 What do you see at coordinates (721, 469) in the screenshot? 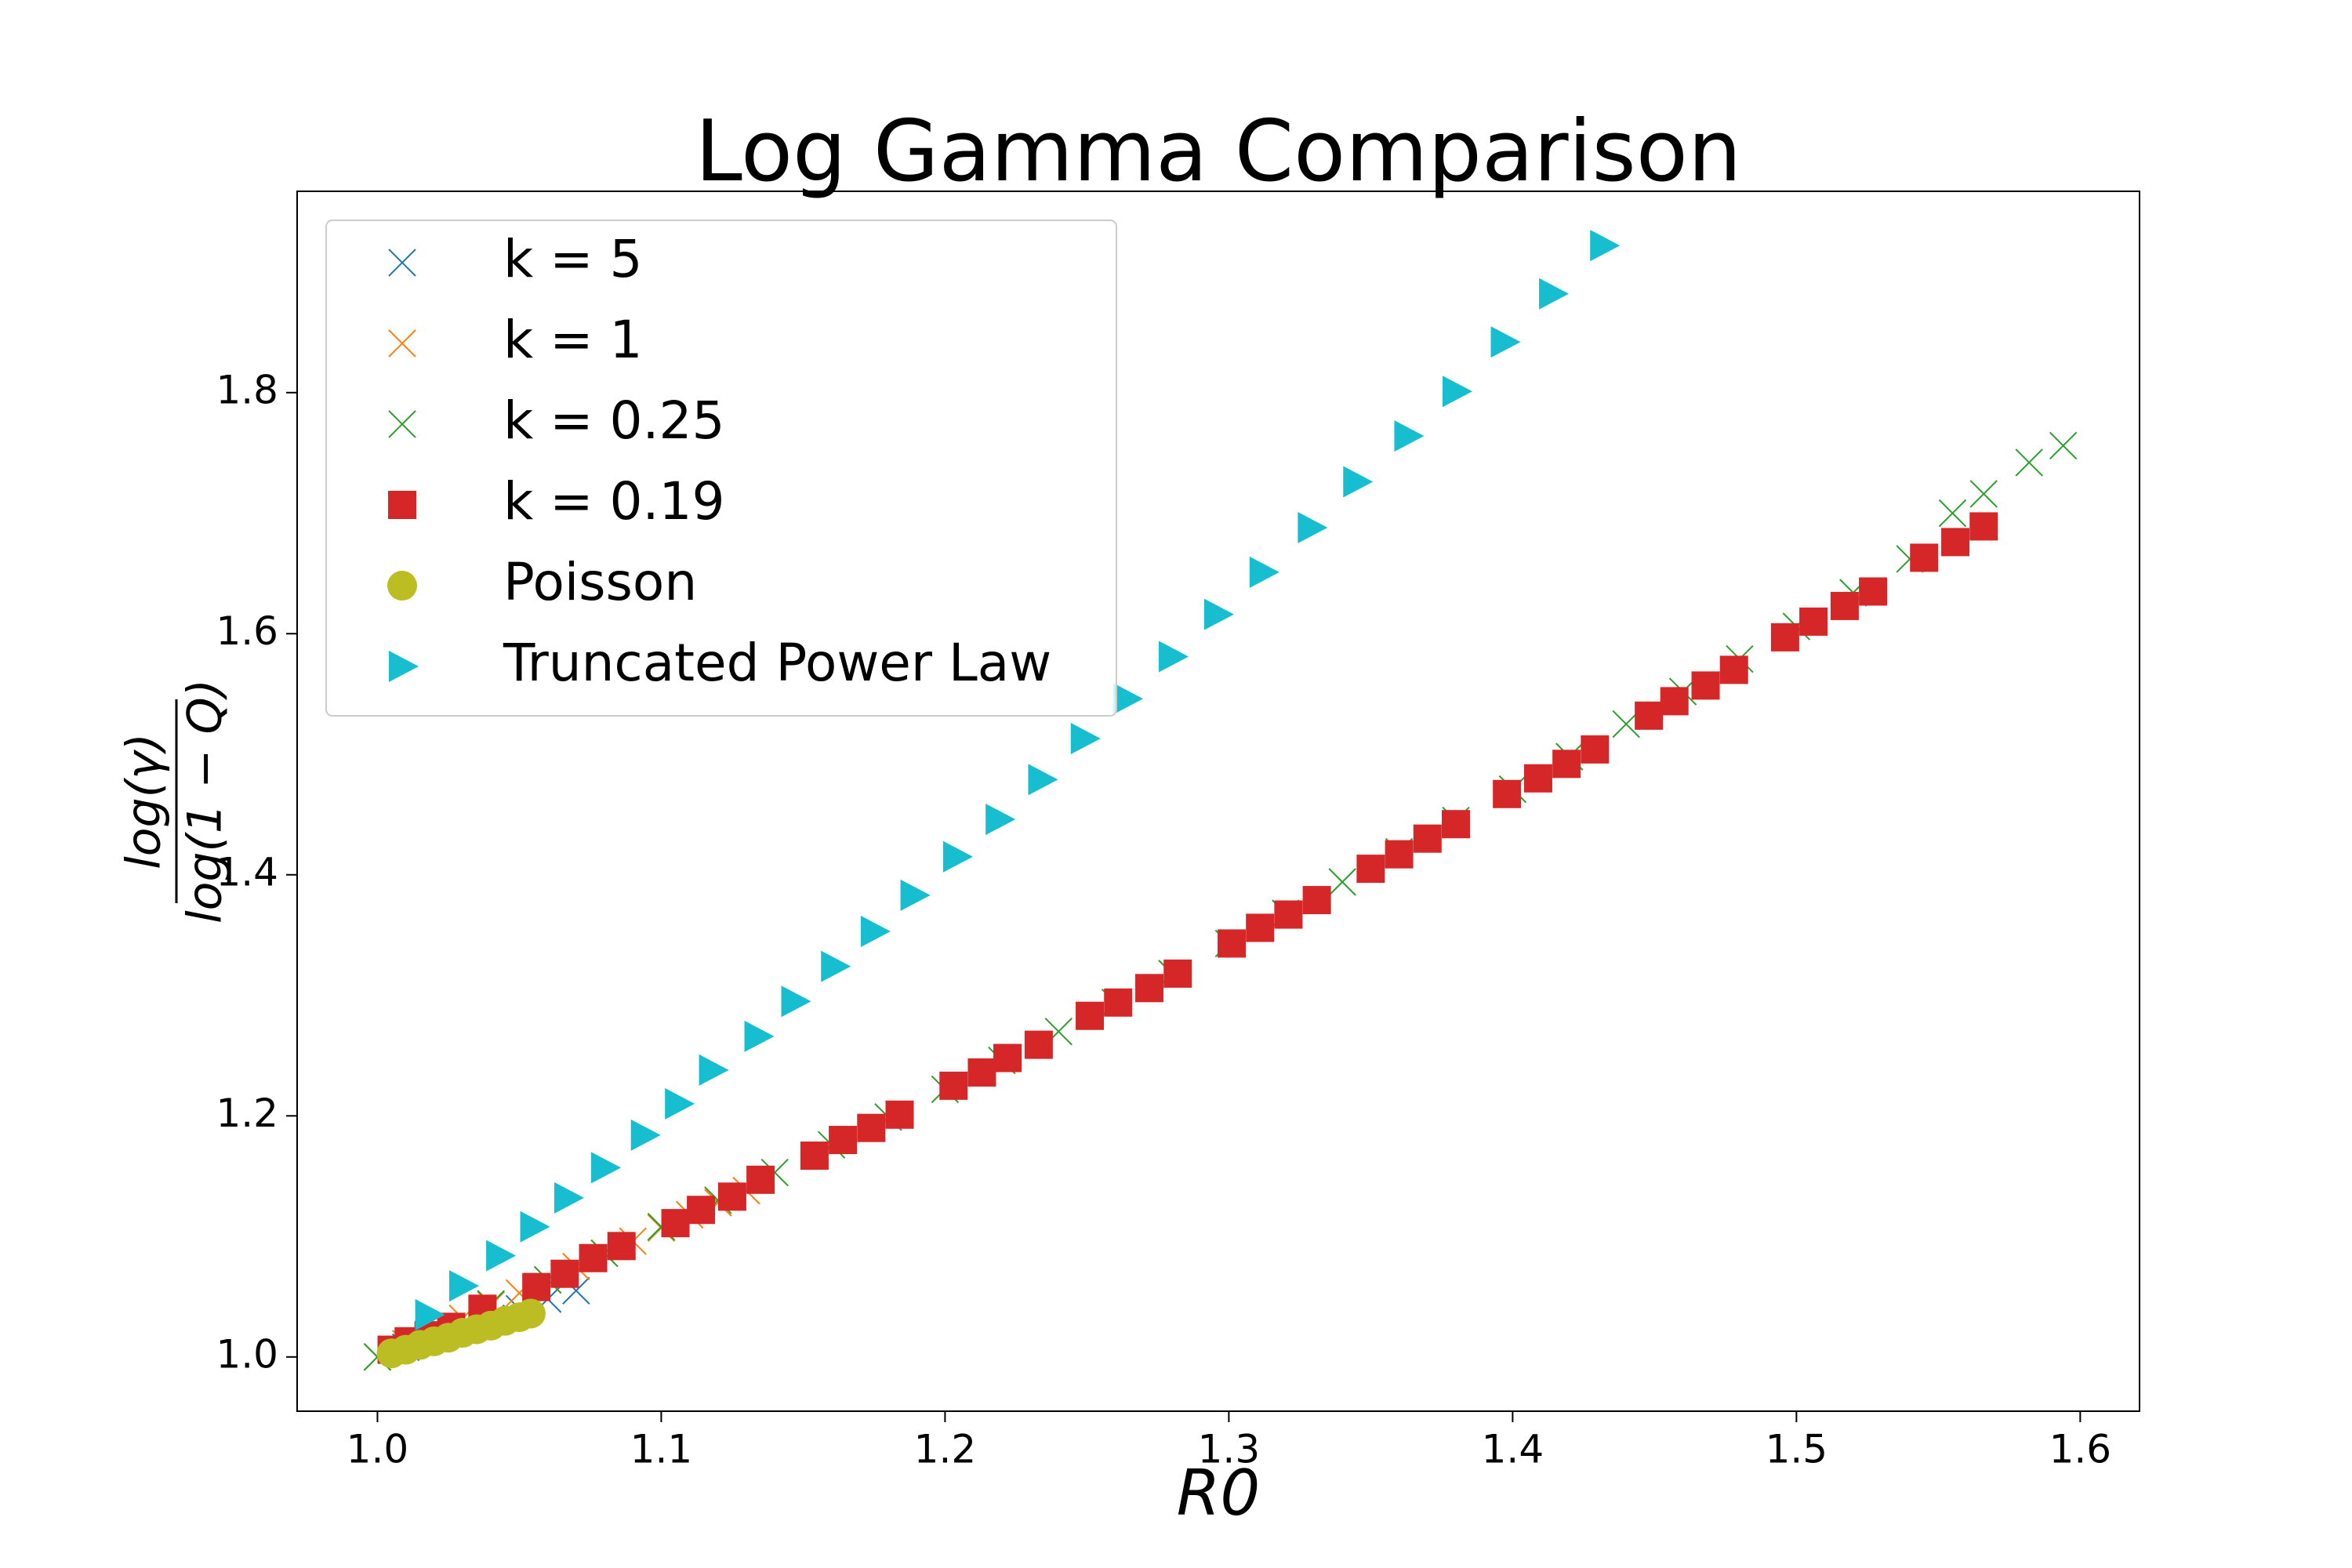
I see `legend-box` at bounding box center [721, 469].